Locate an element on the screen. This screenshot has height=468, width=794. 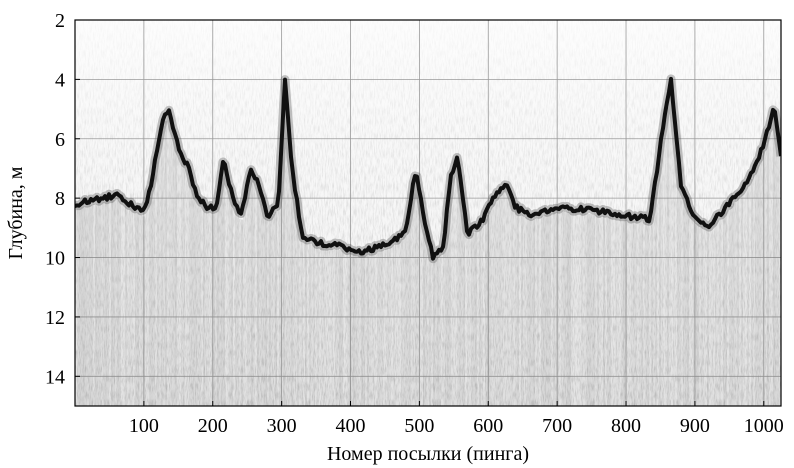
y-tick-label: 12 is located at coordinates (55, 318).